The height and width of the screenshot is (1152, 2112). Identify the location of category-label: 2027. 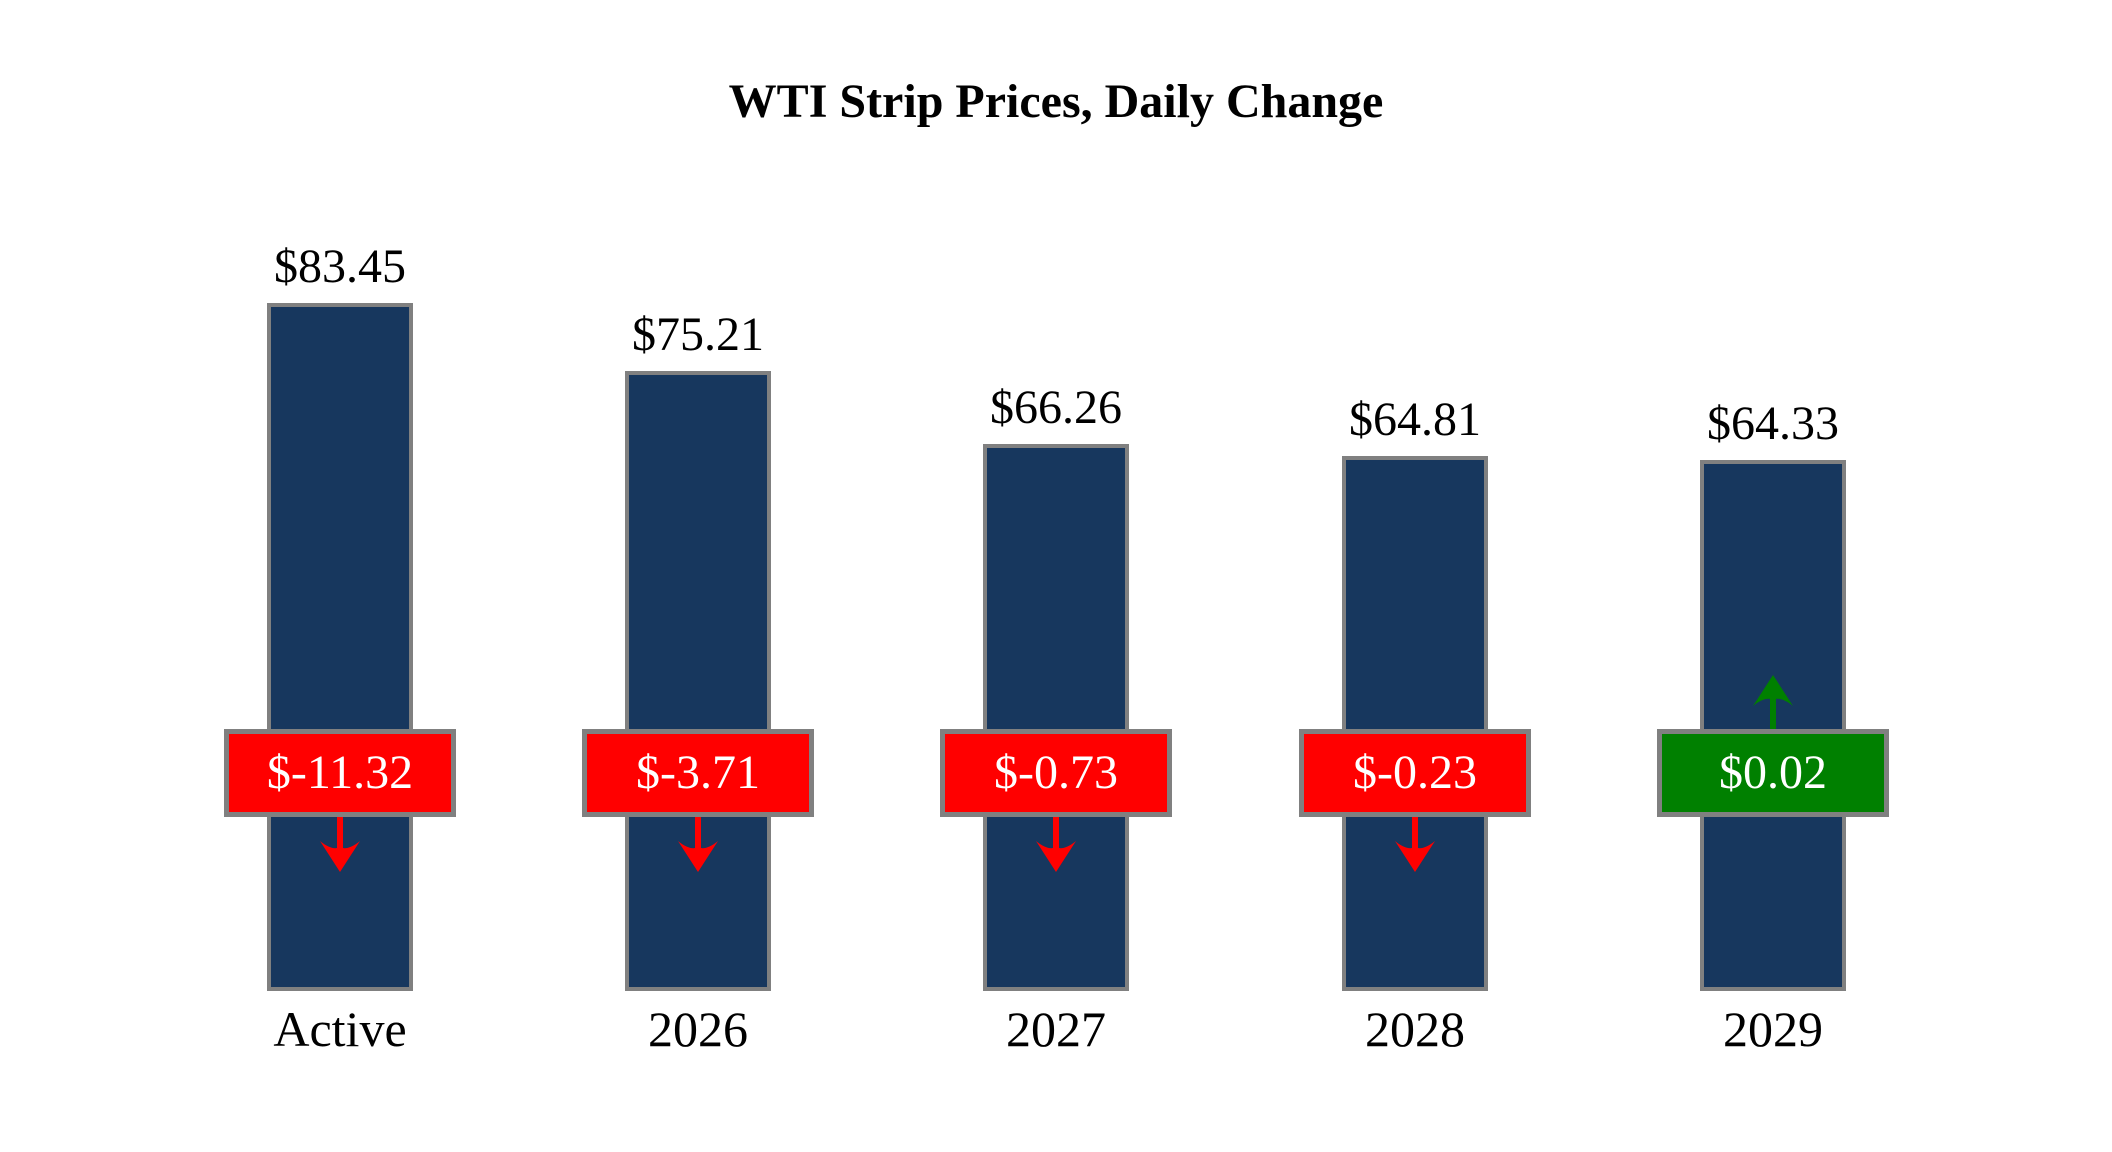
(1056, 1029).